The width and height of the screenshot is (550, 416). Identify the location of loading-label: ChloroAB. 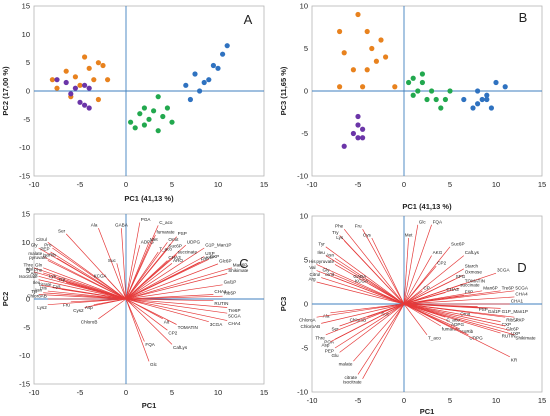
(37, 296).